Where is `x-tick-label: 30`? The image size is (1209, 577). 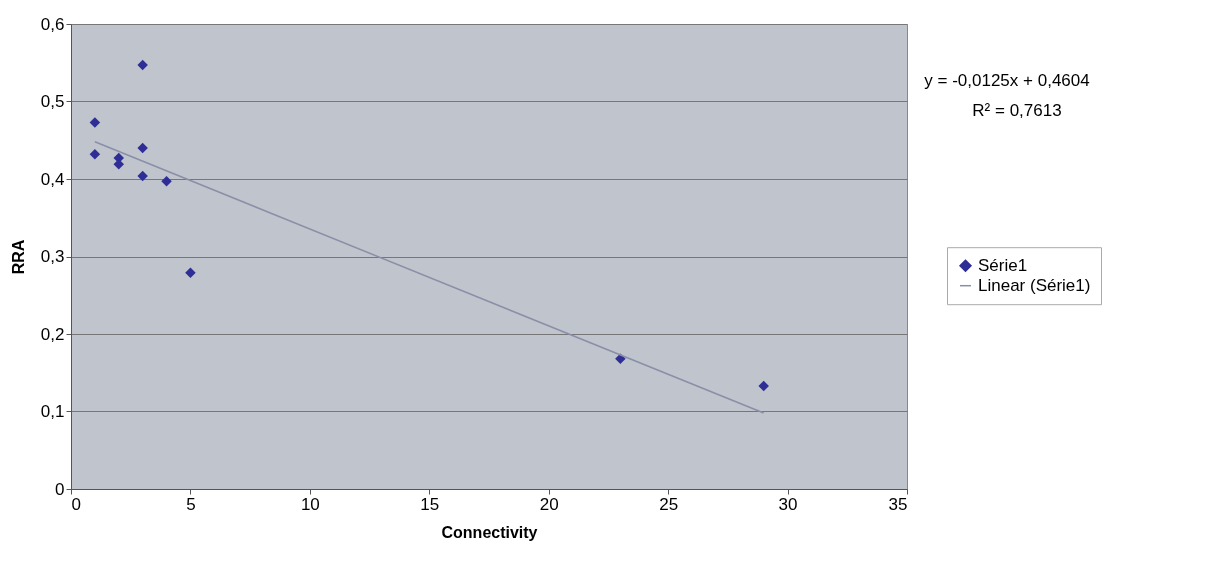 x-tick-label: 30 is located at coordinates (788, 504).